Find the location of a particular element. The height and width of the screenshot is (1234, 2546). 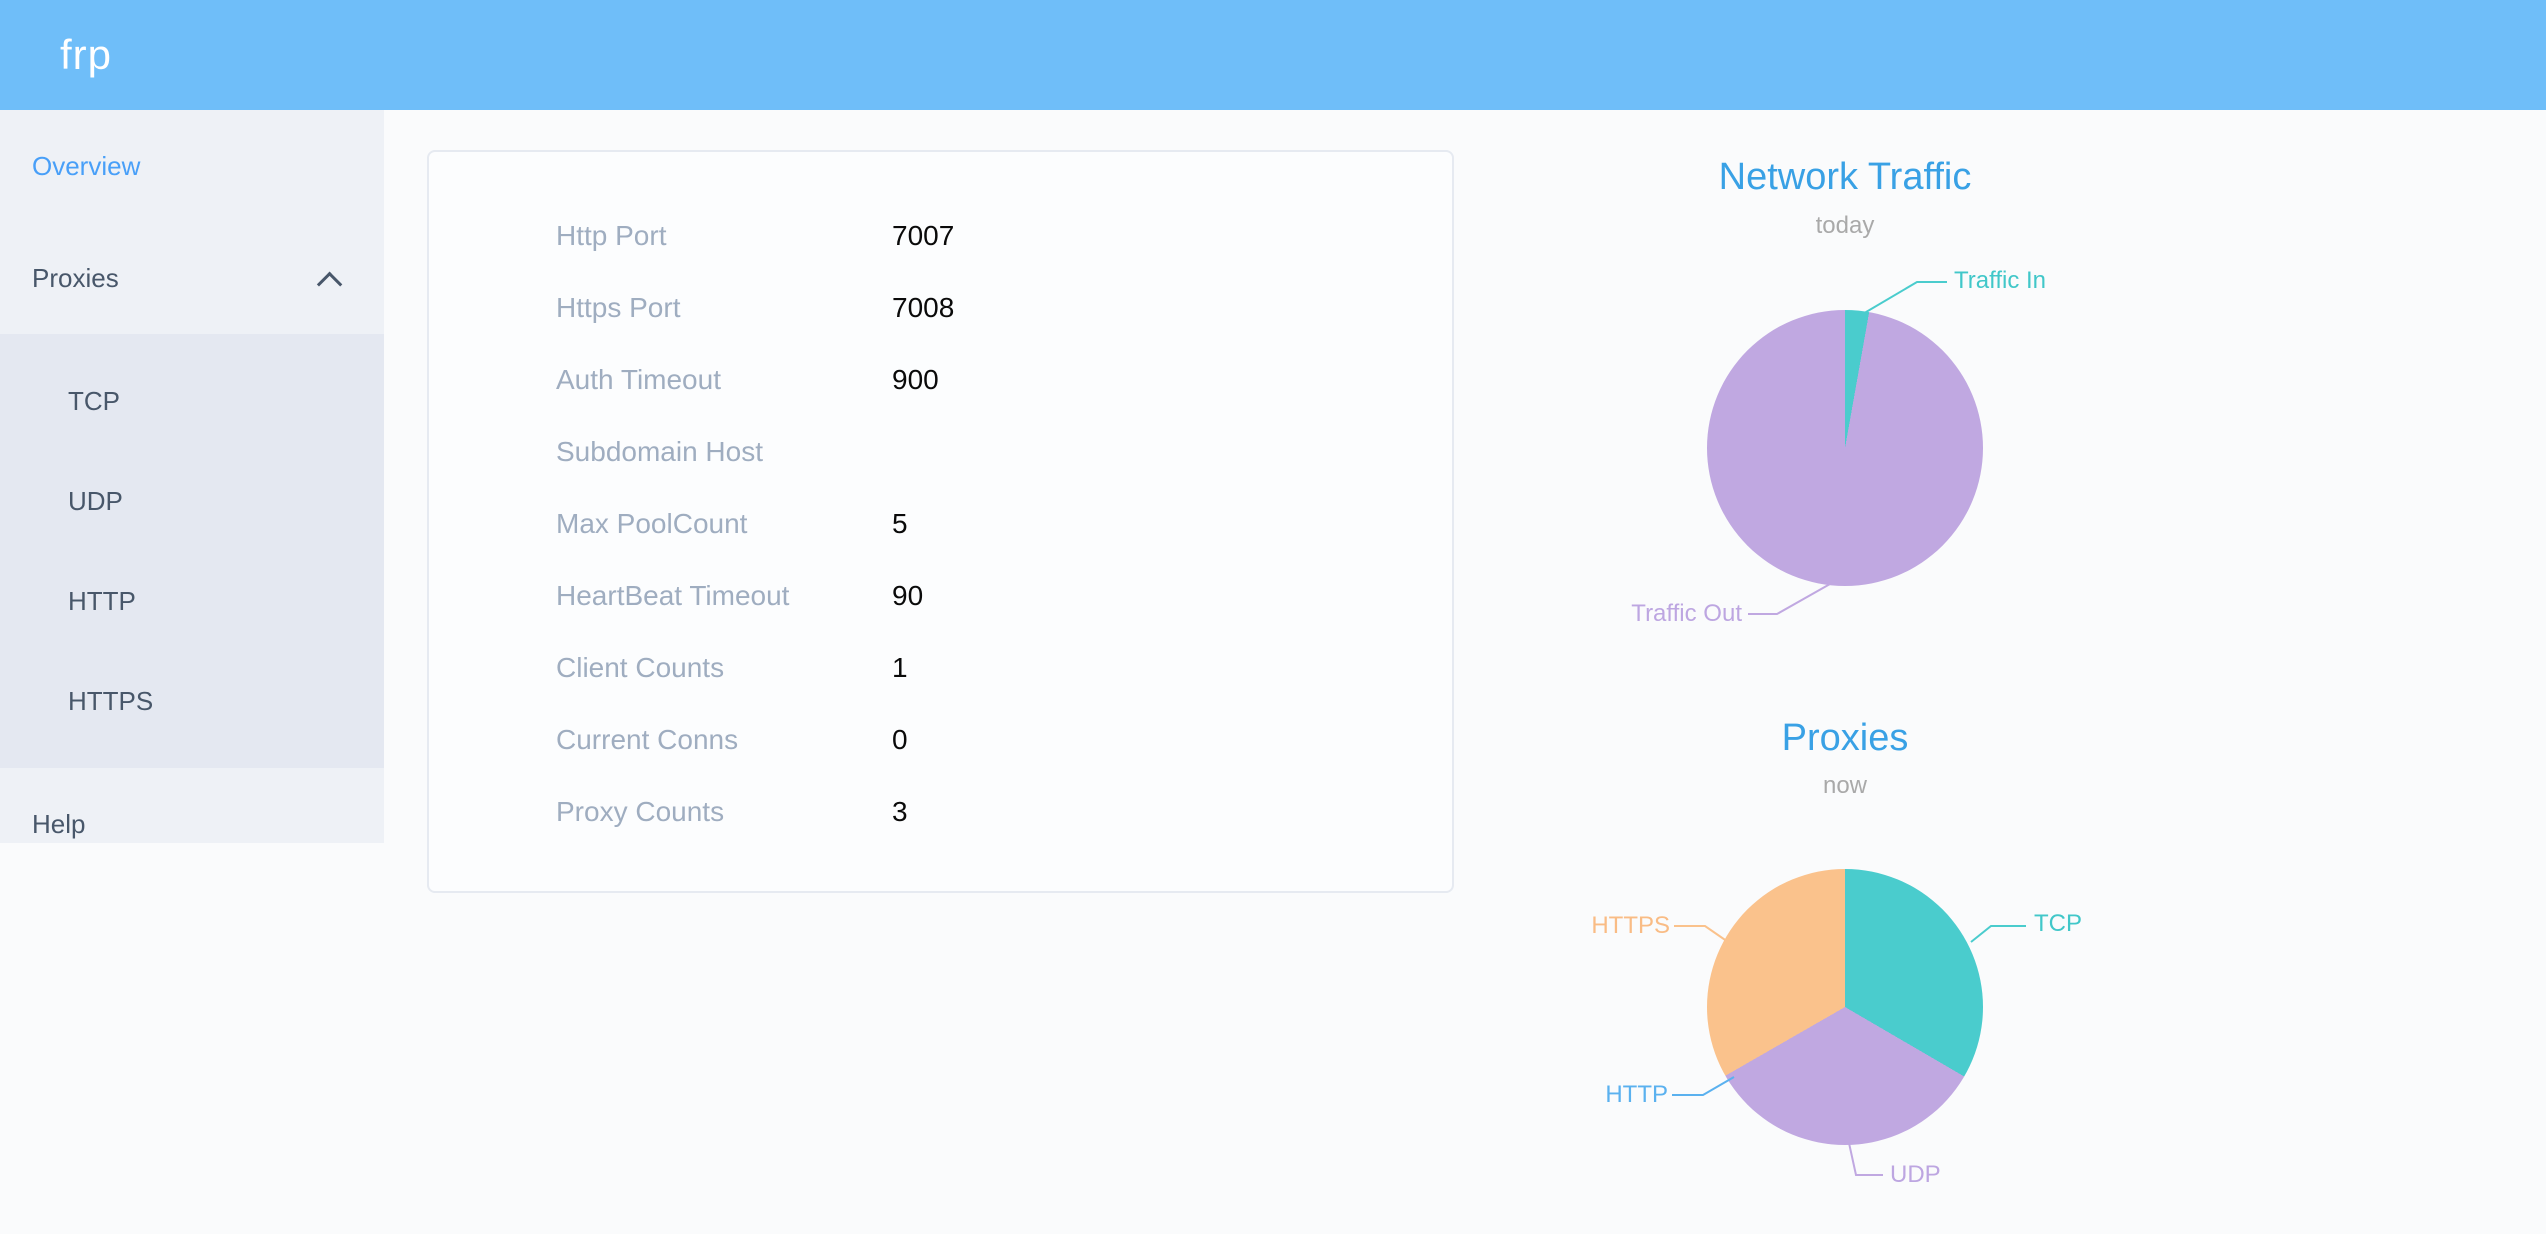

config-row-heartbeat-timeout: HeartBeat Timeout 90 is located at coordinates (940, 596).